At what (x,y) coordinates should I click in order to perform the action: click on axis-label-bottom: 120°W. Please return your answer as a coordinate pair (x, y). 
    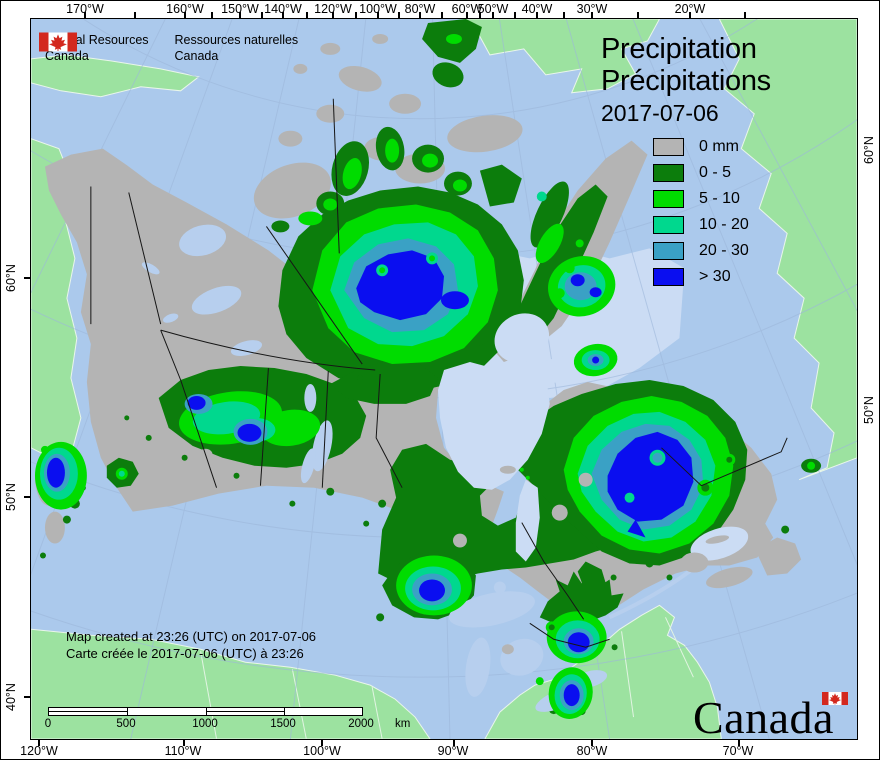
    Looking at the image, I should click on (39, 751).